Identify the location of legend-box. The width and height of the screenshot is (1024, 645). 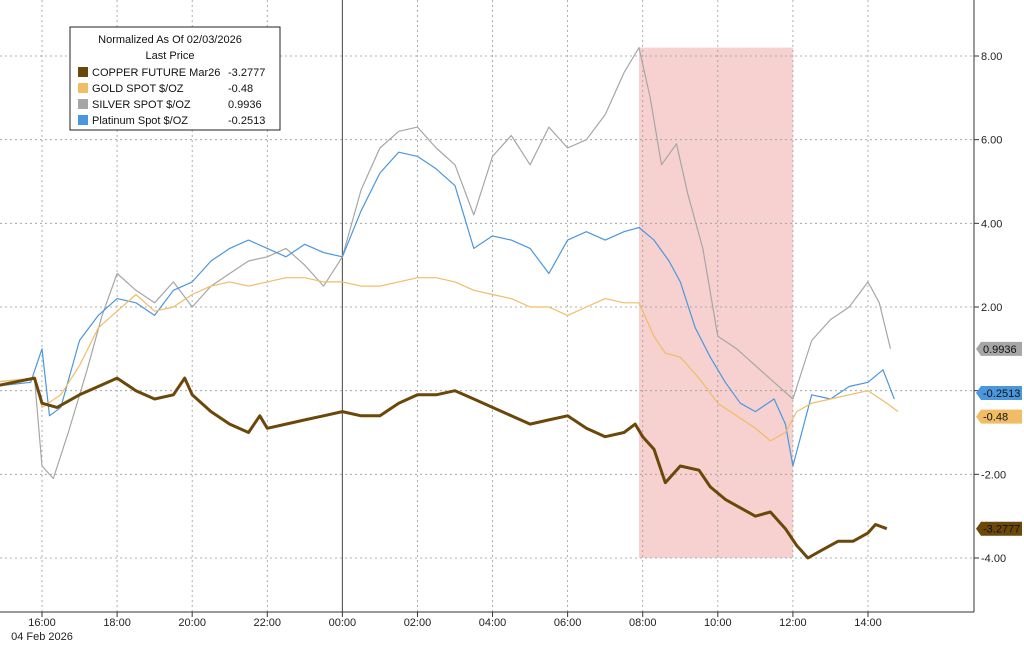
(175, 78).